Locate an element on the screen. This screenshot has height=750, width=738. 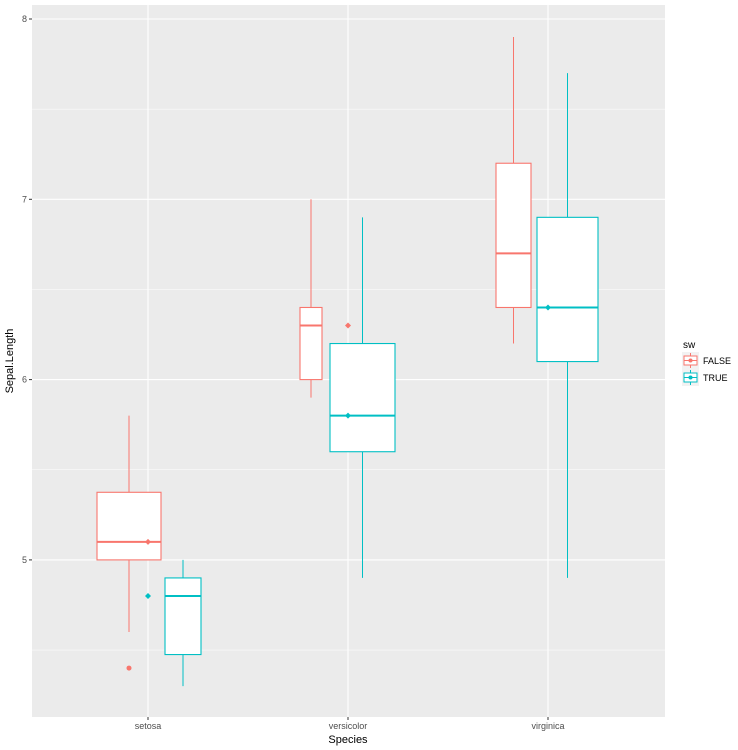
x-axis-ticks: setosa versicolor virginica is located at coordinates (350, 724).